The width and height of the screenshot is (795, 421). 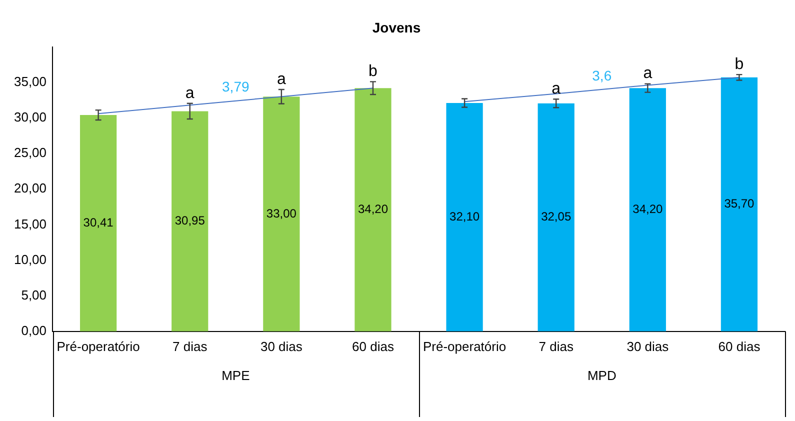 I want to click on text: MPD, so click(x=601, y=375).